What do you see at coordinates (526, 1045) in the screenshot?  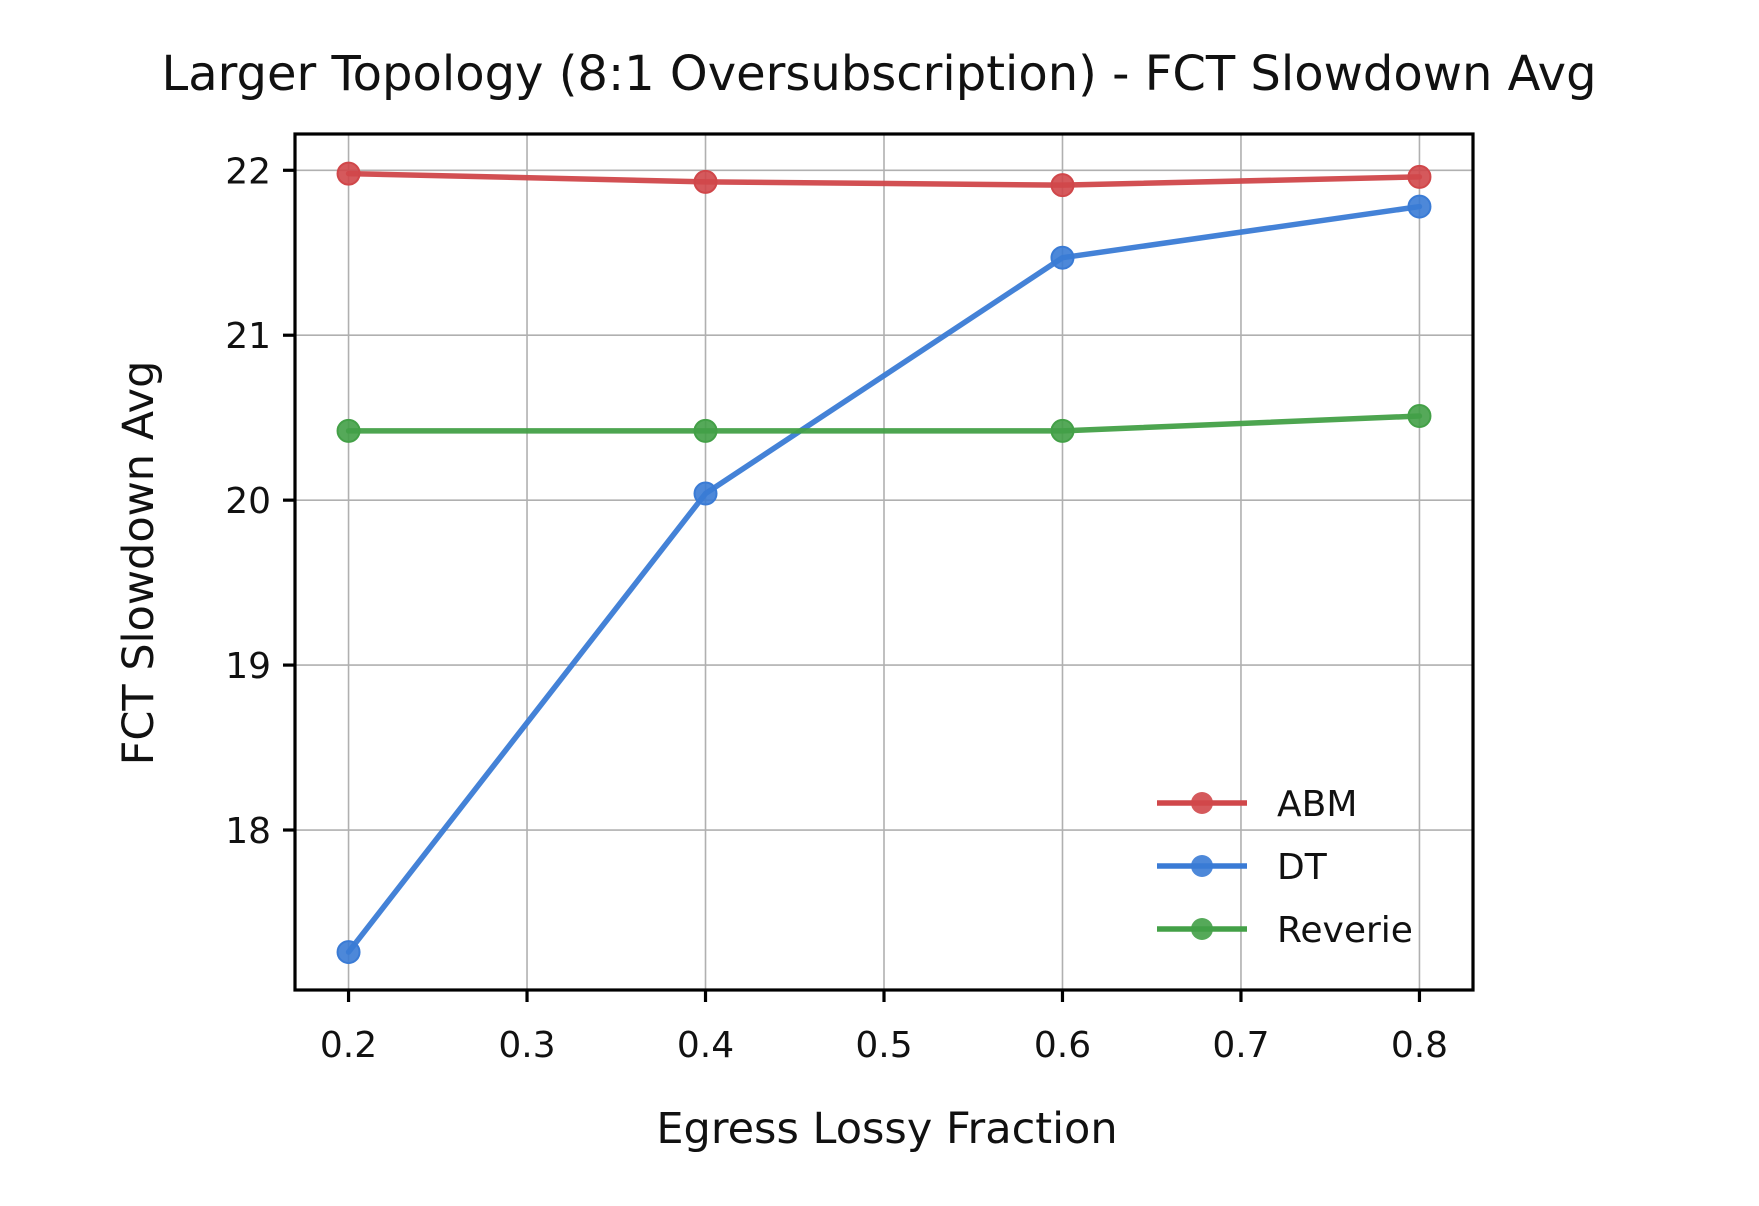 I see `x-tick-label: 0.3` at bounding box center [526, 1045].